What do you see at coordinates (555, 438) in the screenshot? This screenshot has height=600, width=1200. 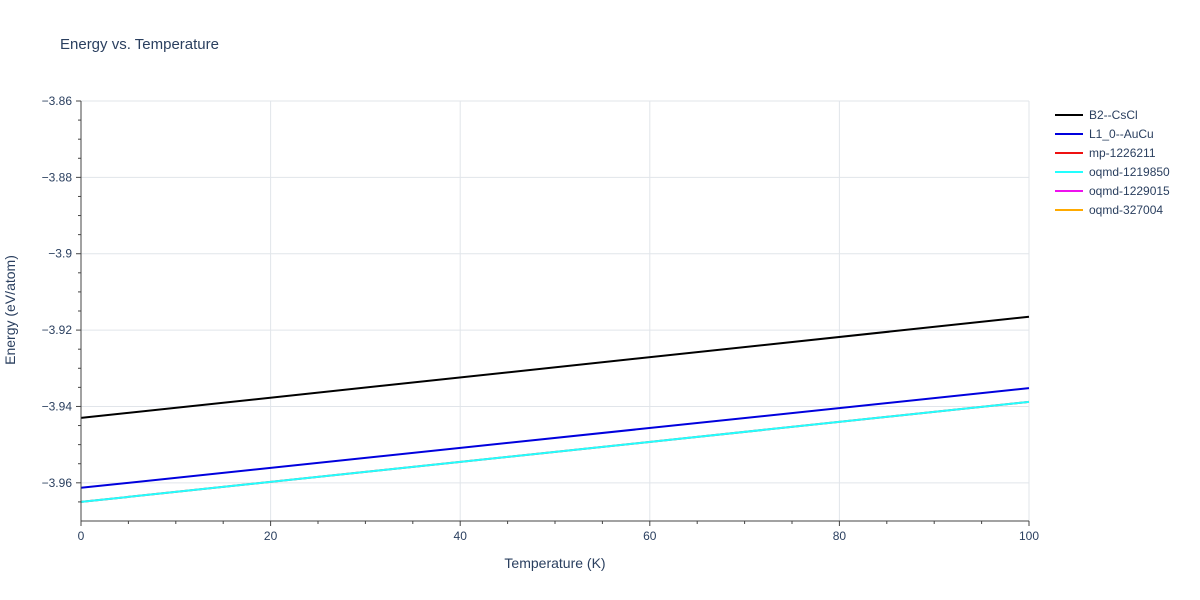 I see `series-line-L1_0--AuCu` at bounding box center [555, 438].